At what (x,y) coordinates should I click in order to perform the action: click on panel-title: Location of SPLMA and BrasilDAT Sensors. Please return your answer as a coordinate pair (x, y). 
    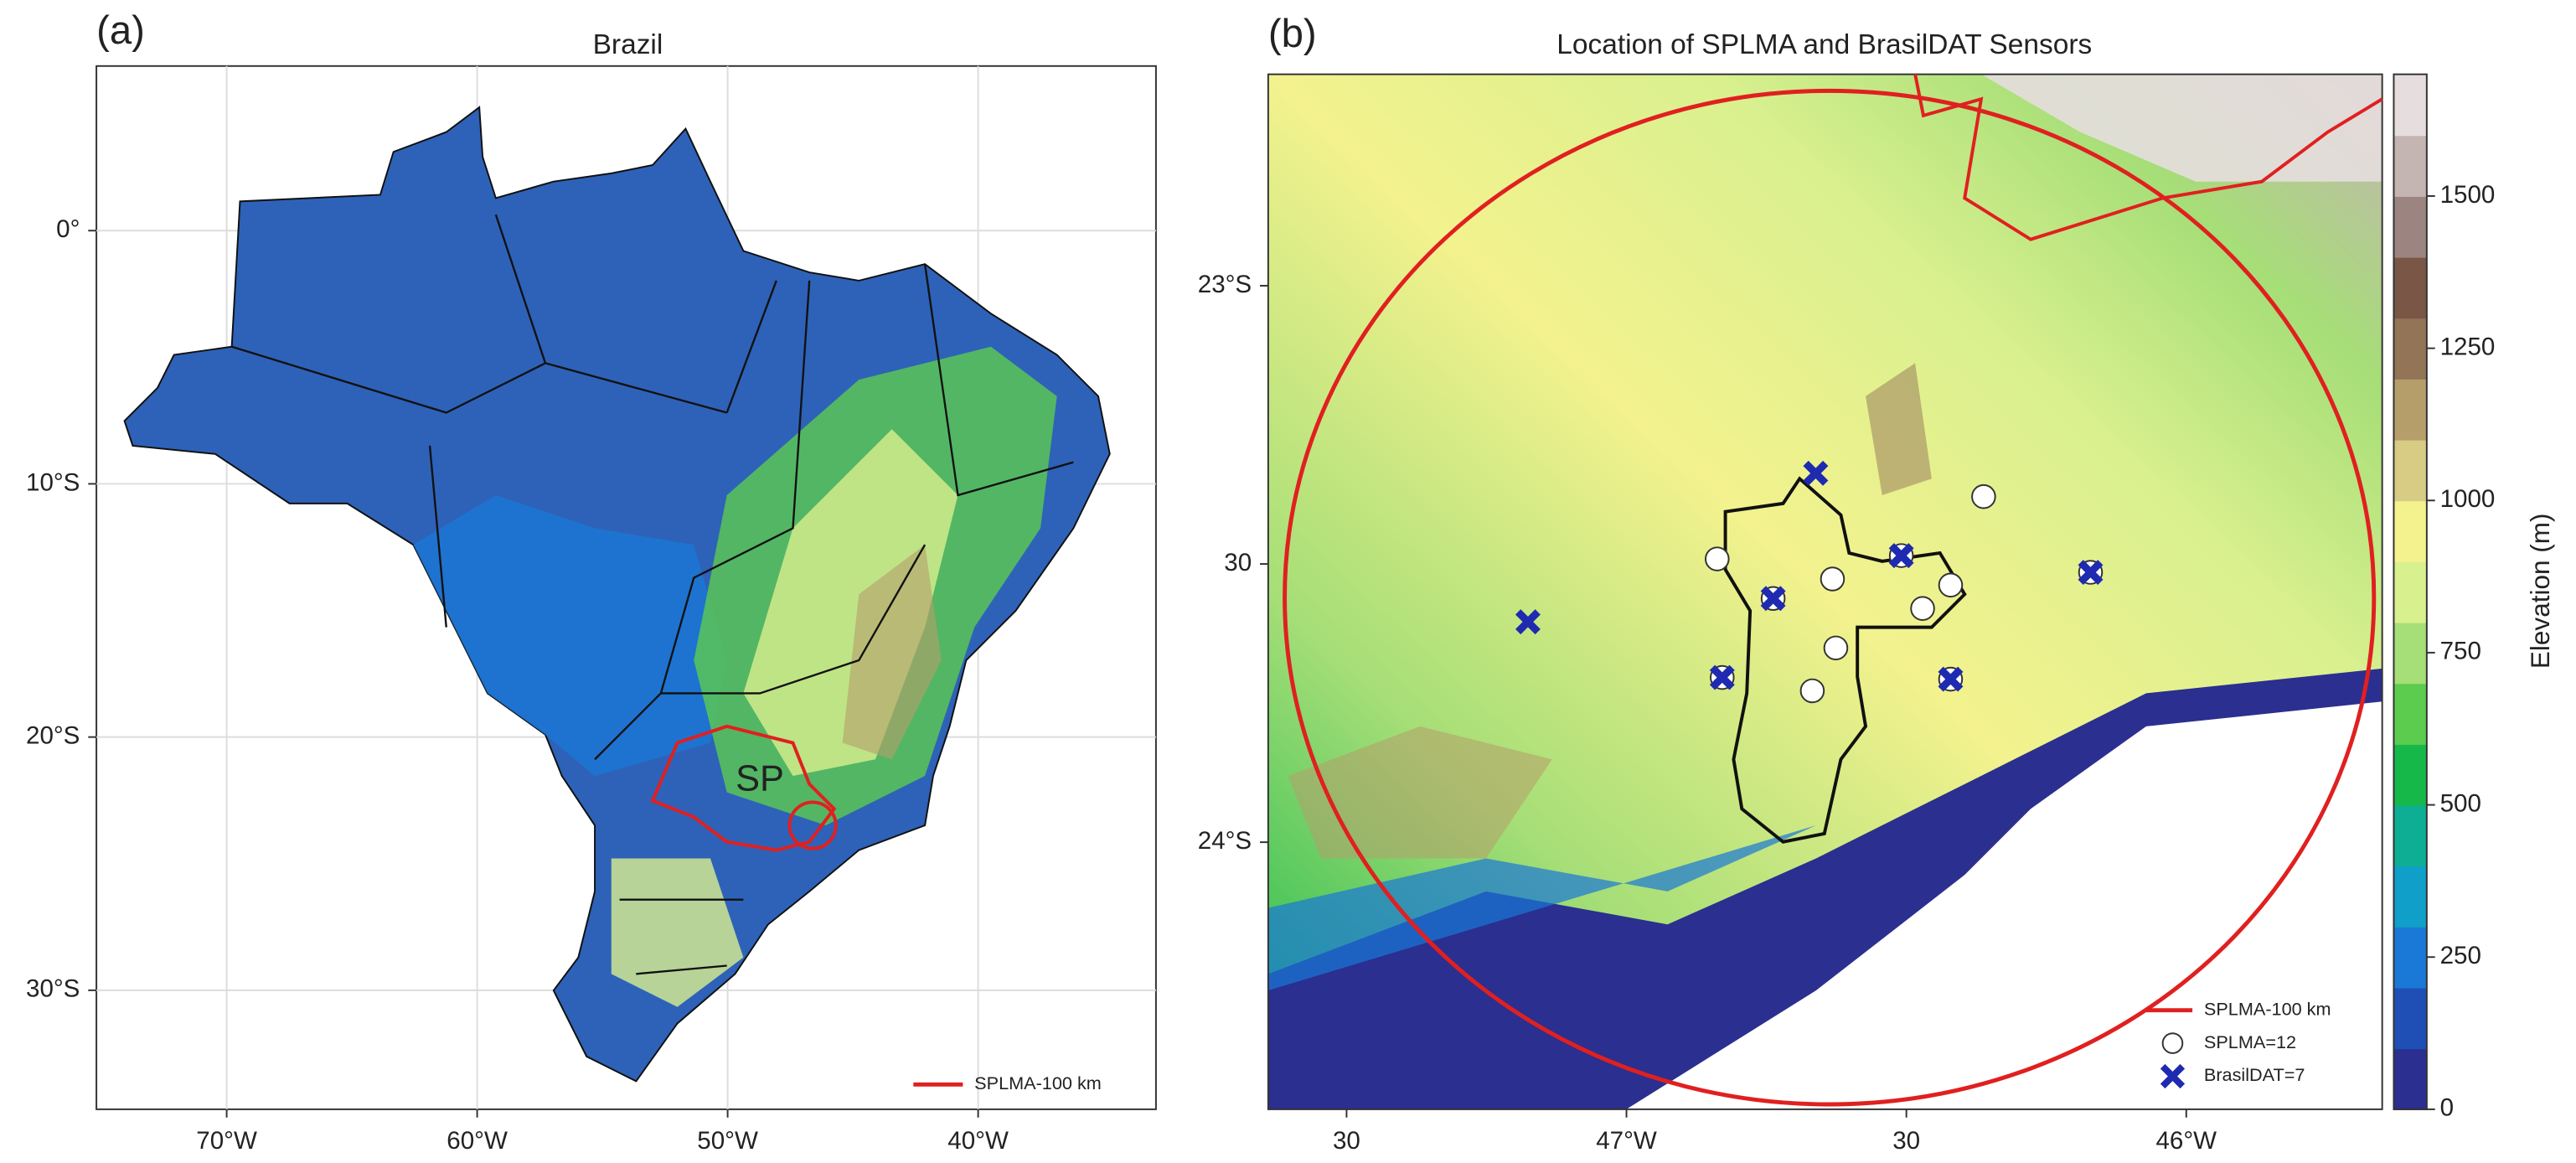
    Looking at the image, I should click on (1824, 44).